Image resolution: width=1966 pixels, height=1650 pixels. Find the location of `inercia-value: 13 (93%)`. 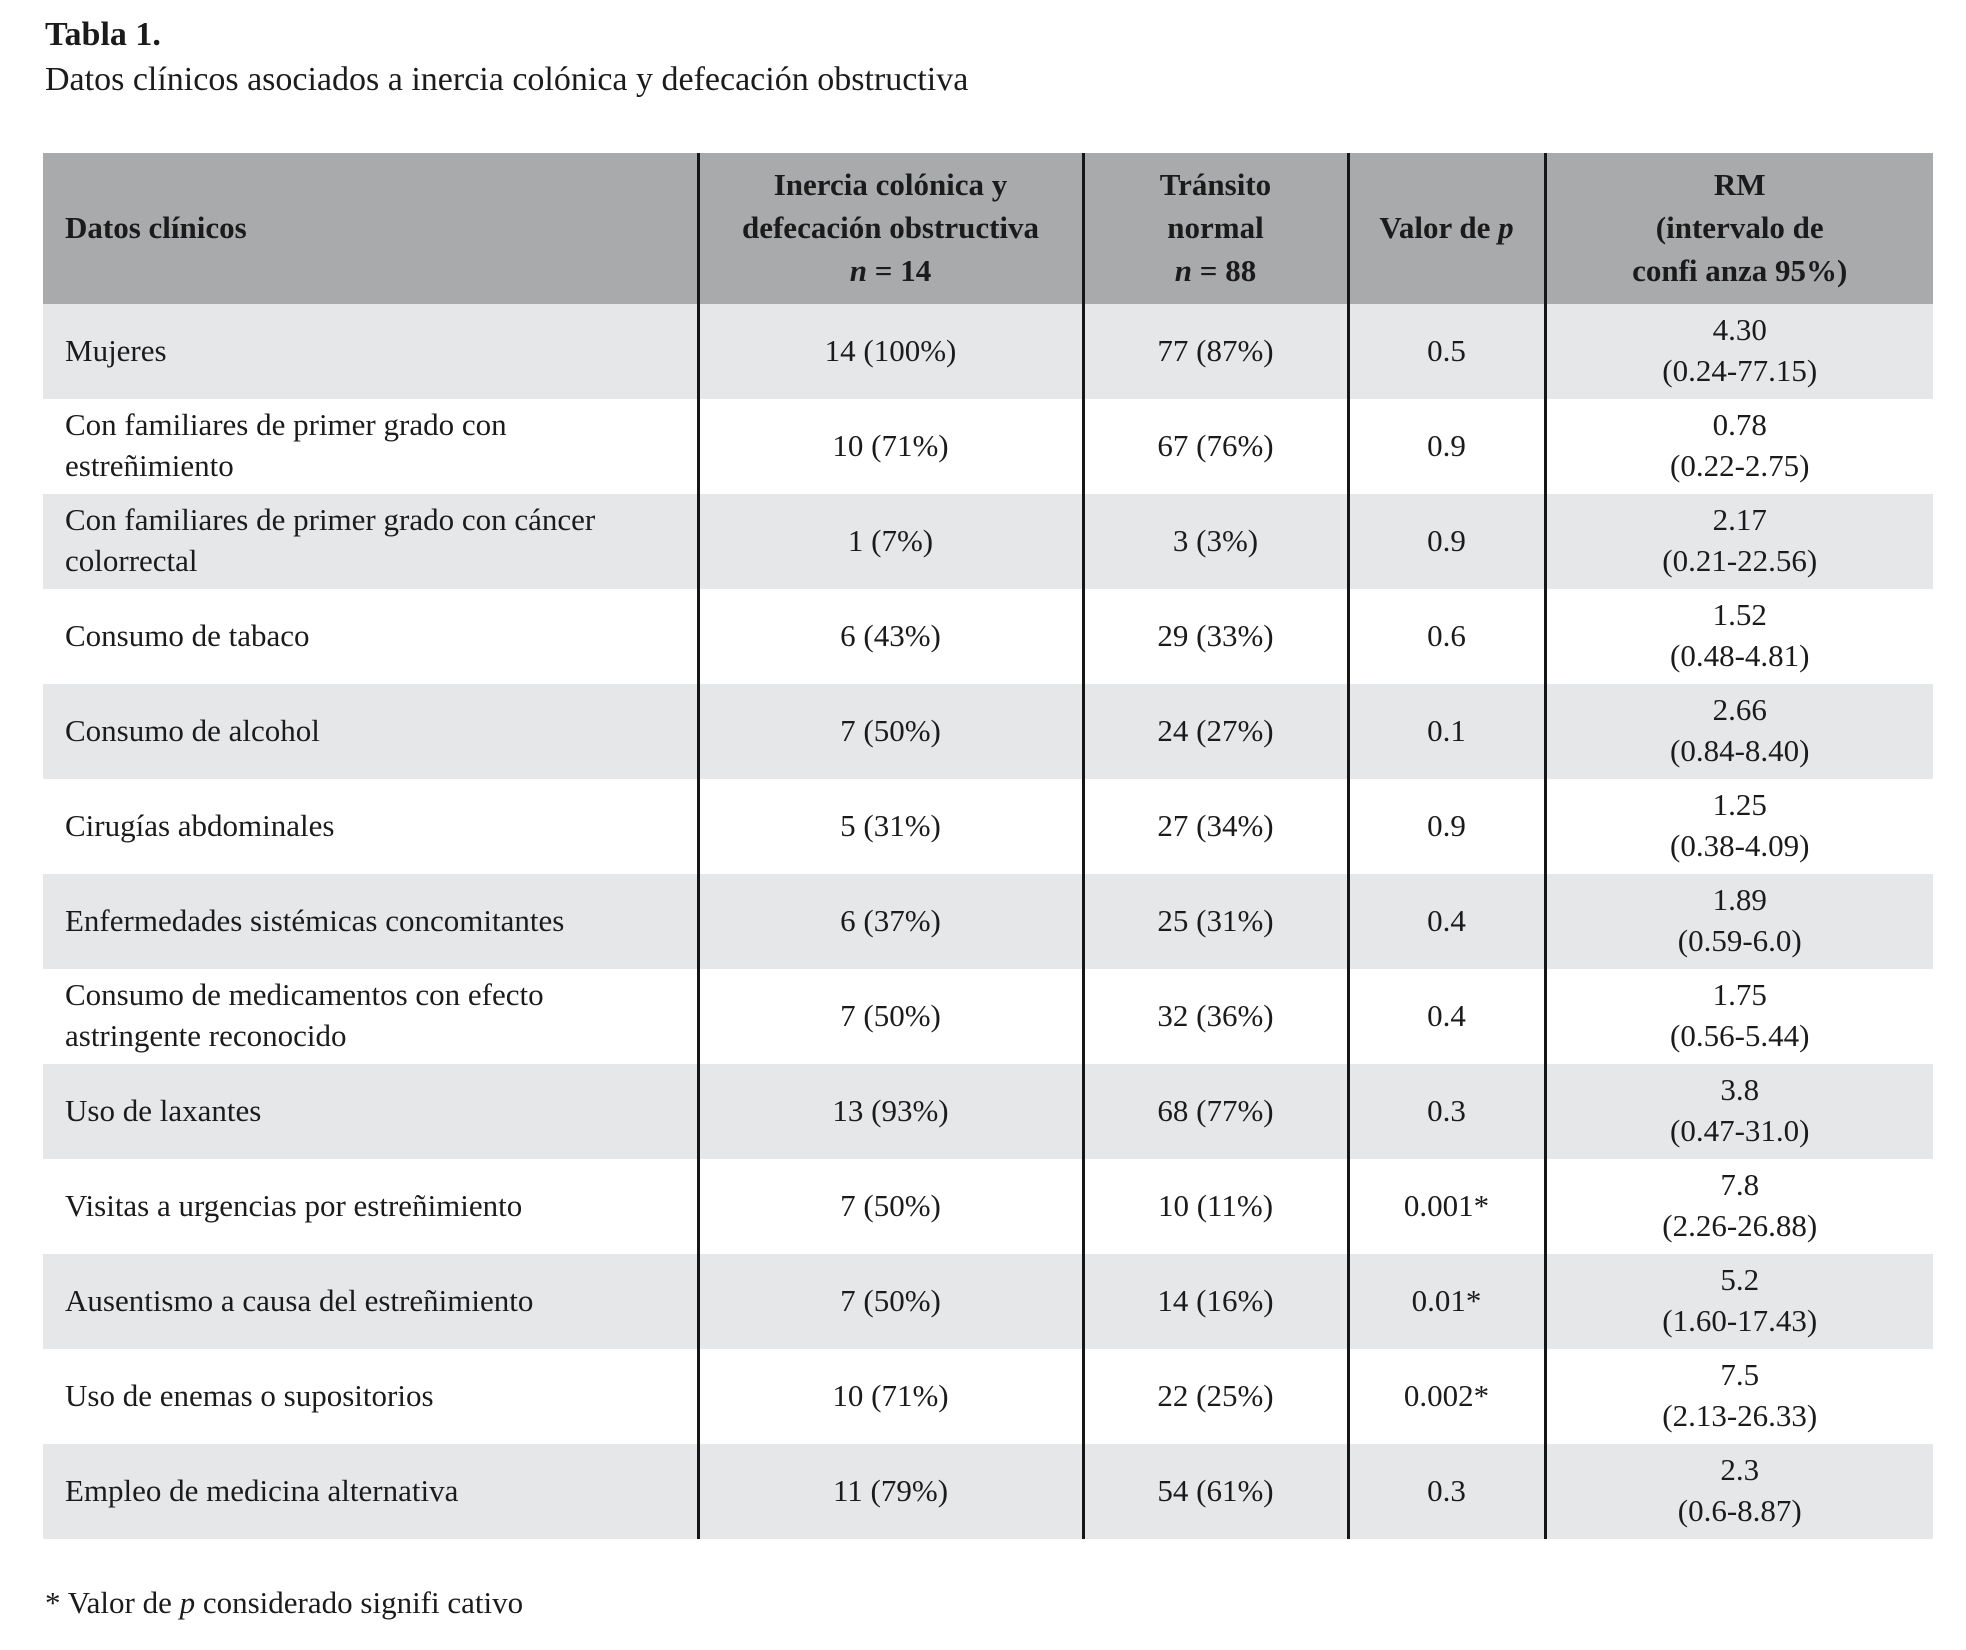

inercia-value: 13 (93%) is located at coordinates (889, 1111).